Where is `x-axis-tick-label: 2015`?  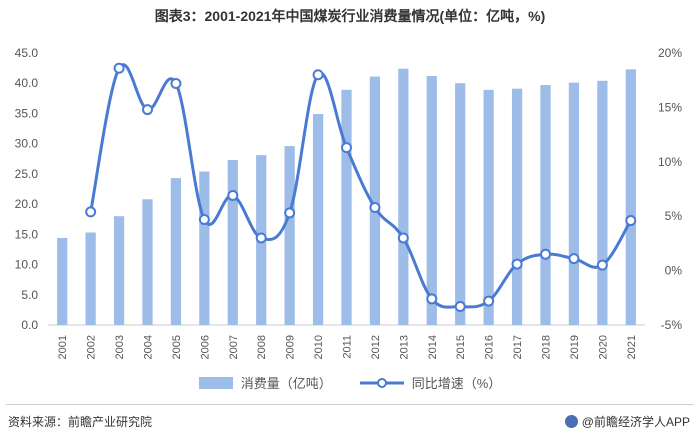
x-axis-tick-label: 2015 is located at coordinates (461, 347).